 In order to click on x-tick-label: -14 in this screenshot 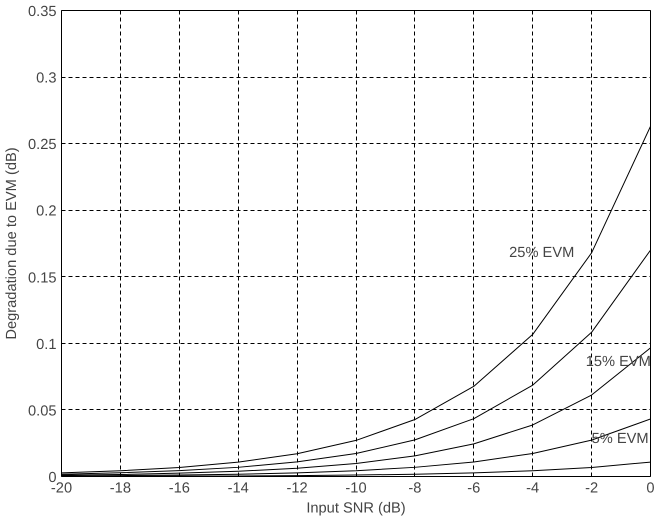, I will do `click(238, 488)`.